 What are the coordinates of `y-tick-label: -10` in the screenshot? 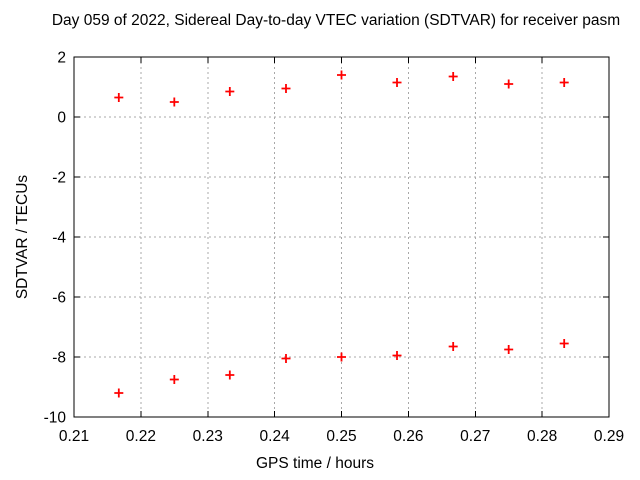 It's located at (55, 418).